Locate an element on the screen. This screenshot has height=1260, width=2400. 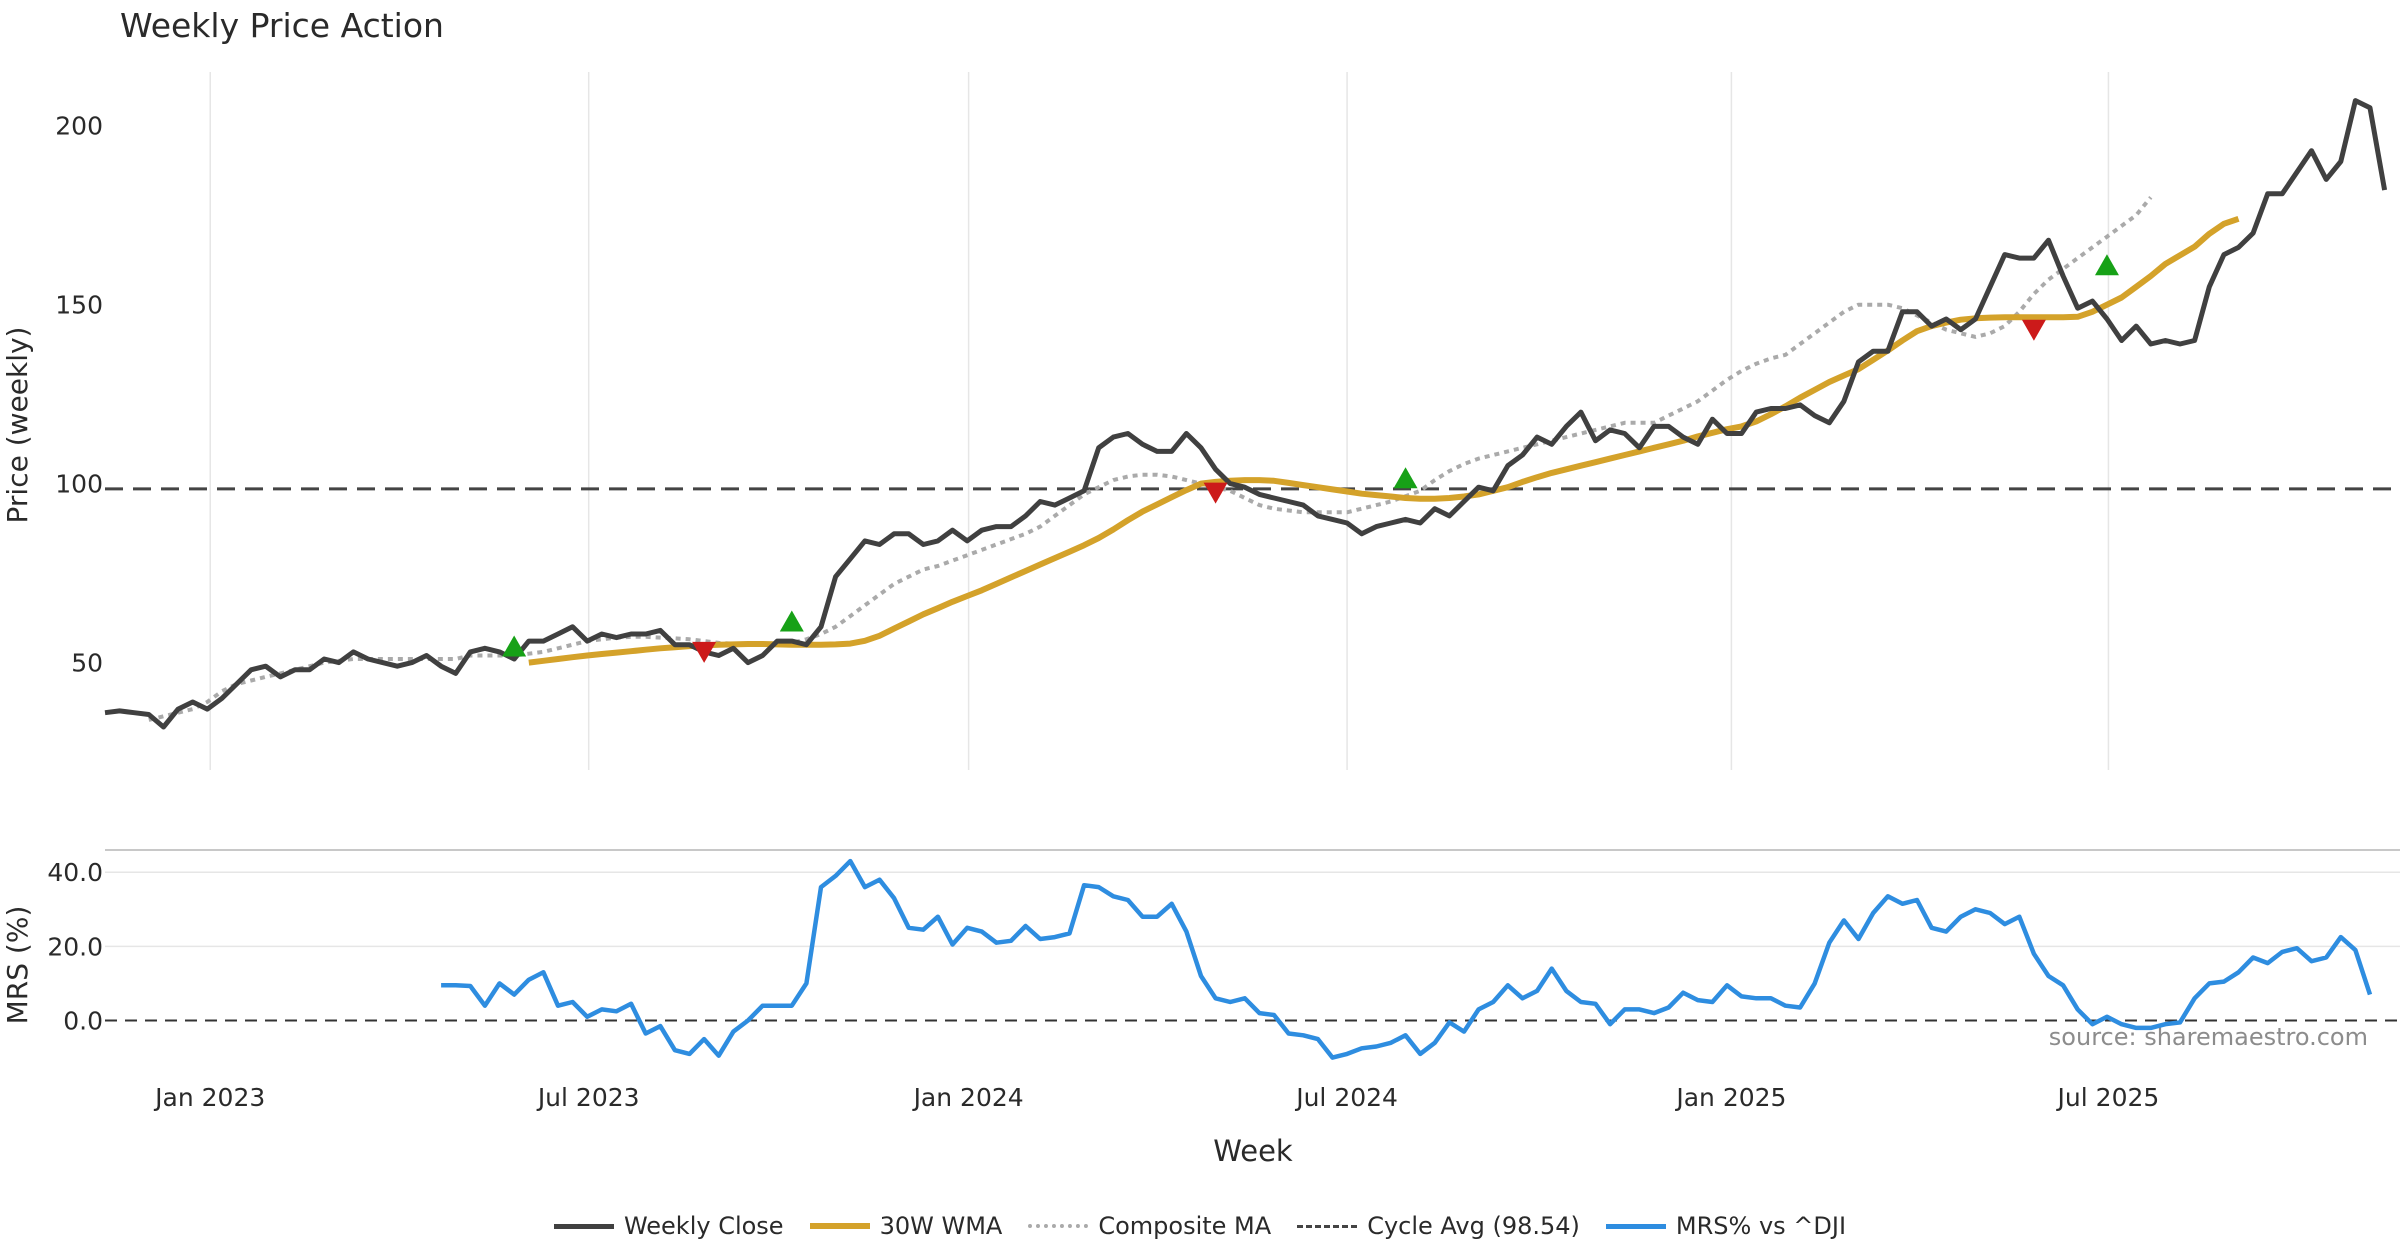
legend-swatch-mrs is located at coordinates (1635, 1226).